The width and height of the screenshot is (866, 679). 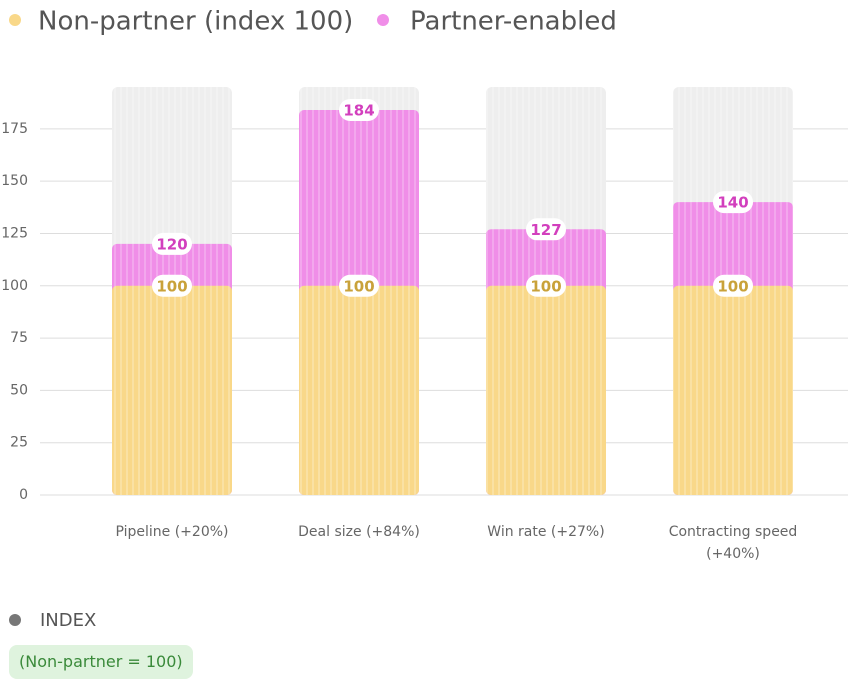 What do you see at coordinates (195, 22) in the screenshot?
I see `legend-label: Non-partner (index 100)` at bounding box center [195, 22].